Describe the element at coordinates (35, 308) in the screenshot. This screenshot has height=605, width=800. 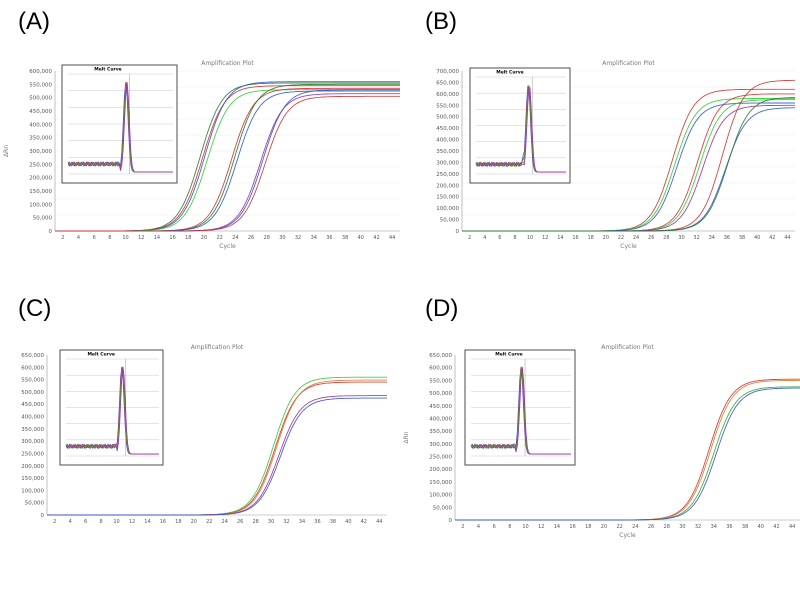
I see `panel-label: (C)` at that location.